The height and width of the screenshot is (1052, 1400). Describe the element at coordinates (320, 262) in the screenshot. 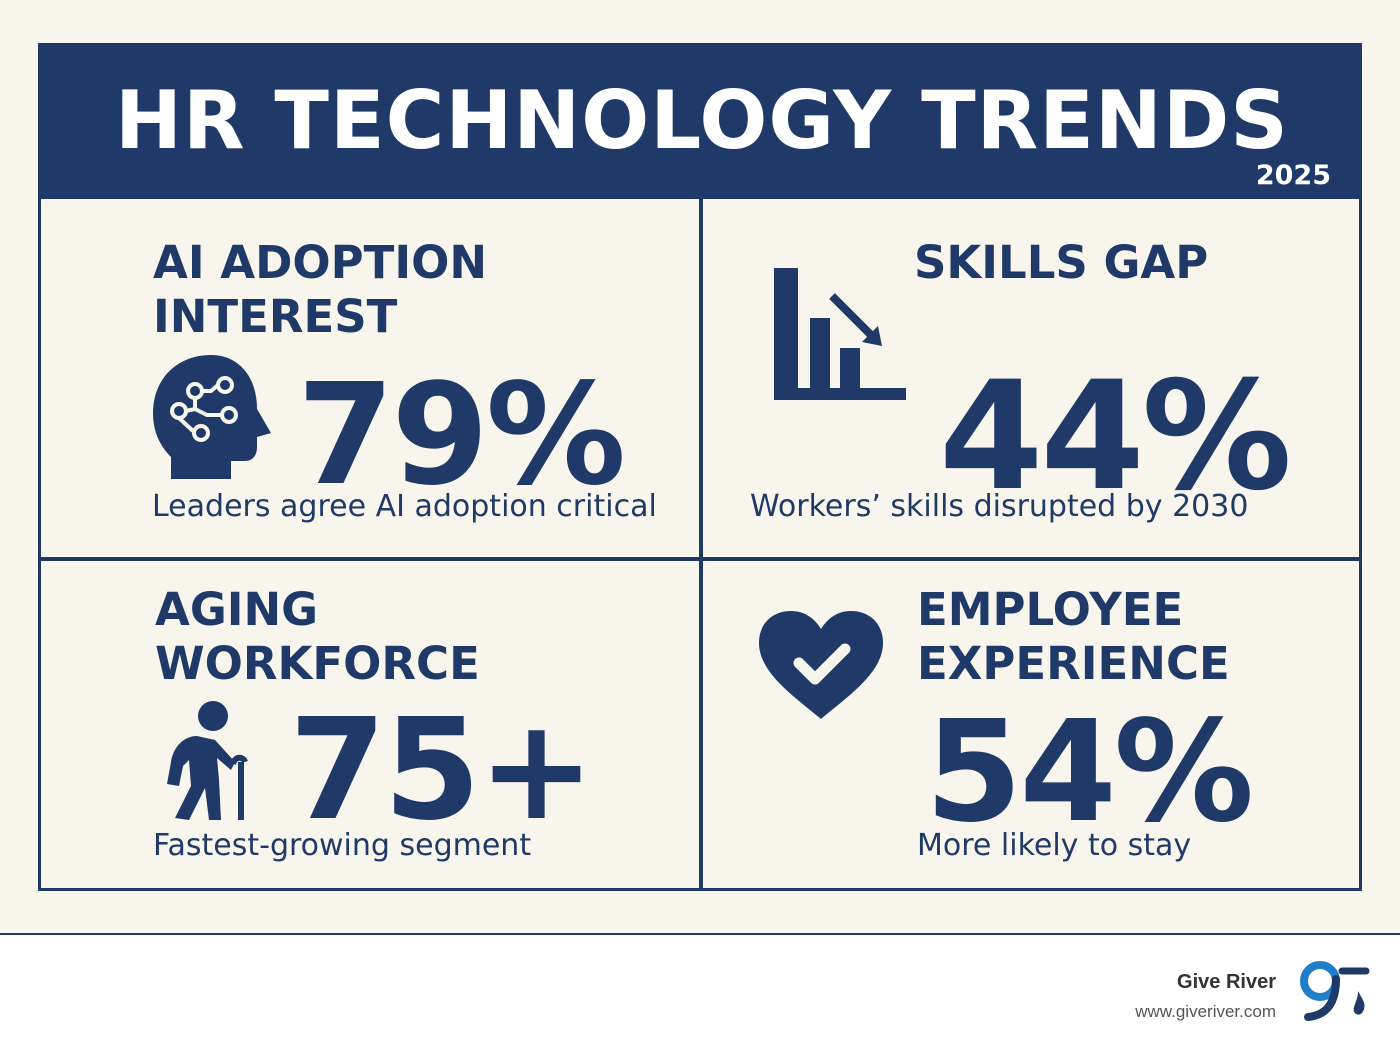

I see `card-heading: AI ADOPTION` at that location.